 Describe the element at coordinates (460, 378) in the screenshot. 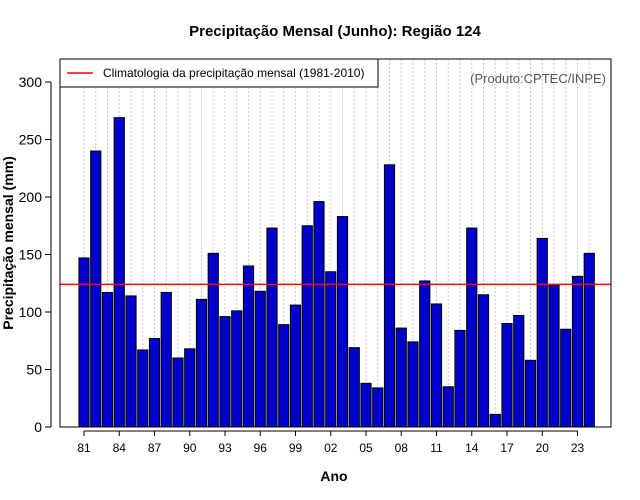

I see `bar-2013` at that location.